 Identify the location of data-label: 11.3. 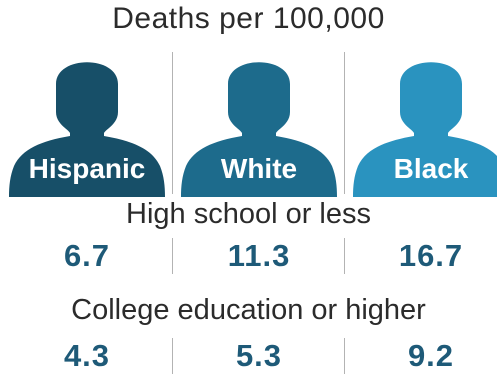
(259, 255).